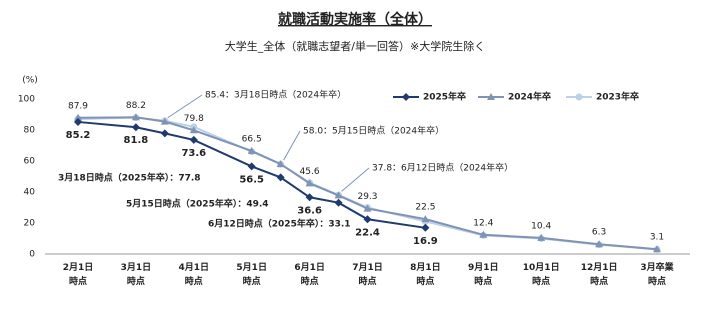 This screenshot has width=710, height=313. I want to click on data-label: 66.5, so click(252, 139).